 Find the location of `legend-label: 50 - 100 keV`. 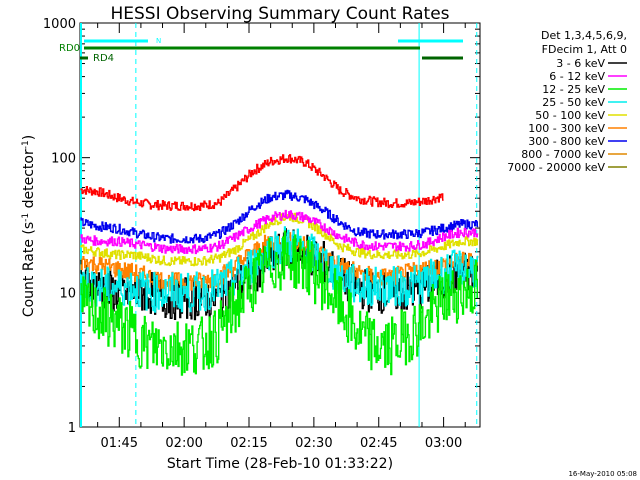

legend-label: 50 - 100 keV is located at coordinates (570, 115).